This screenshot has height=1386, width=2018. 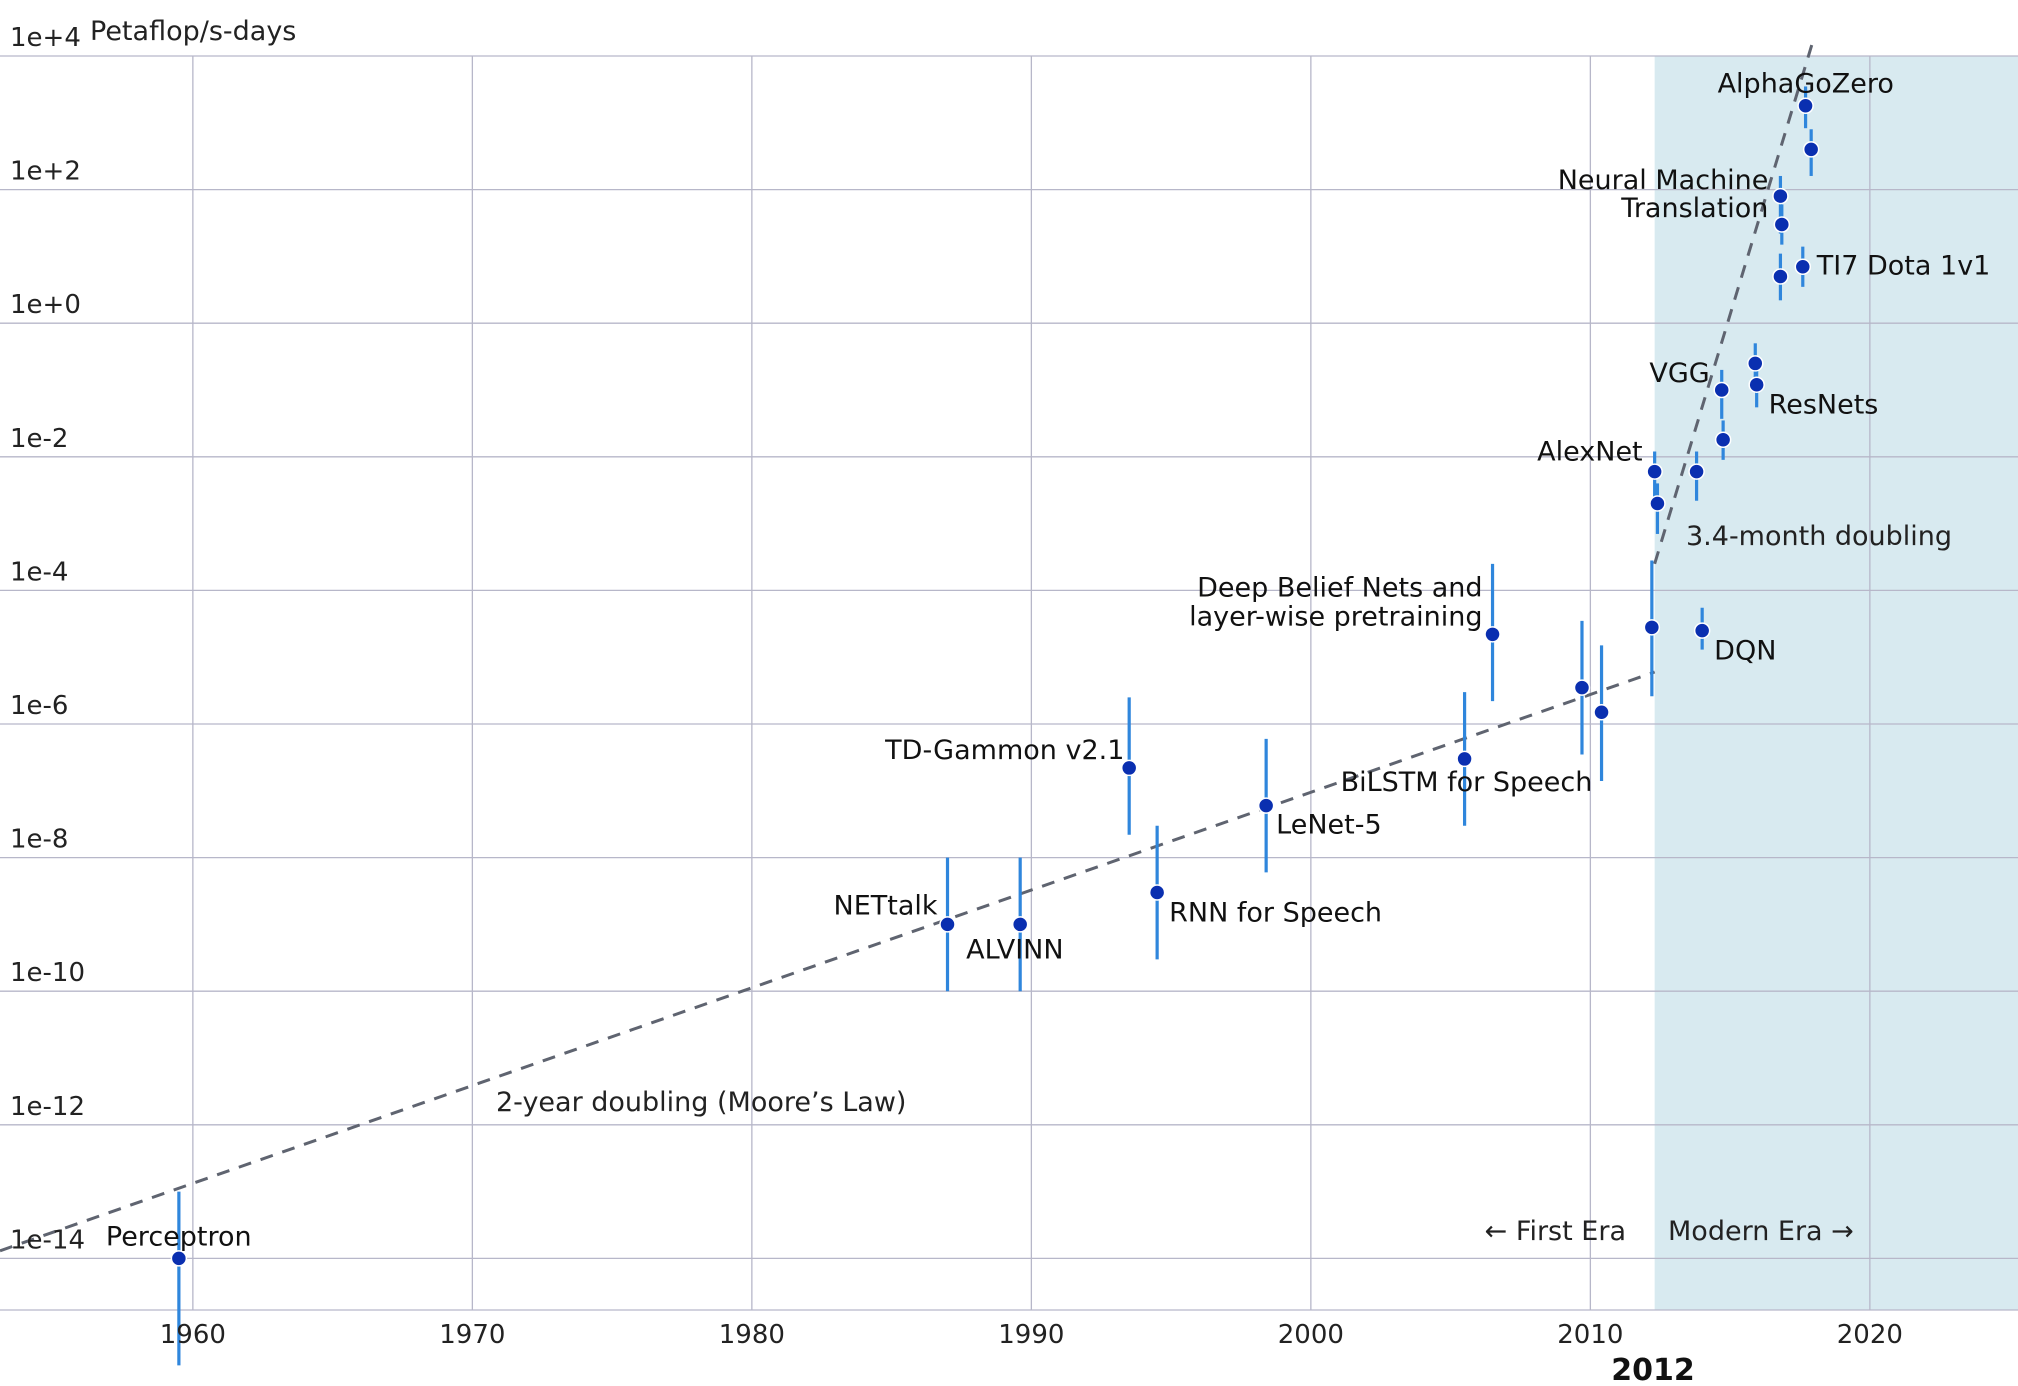 What do you see at coordinates (1819, 536) in the screenshot?
I see `modern-doubling-label: 3.4-month doubling` at bounding box center [1819, 536].